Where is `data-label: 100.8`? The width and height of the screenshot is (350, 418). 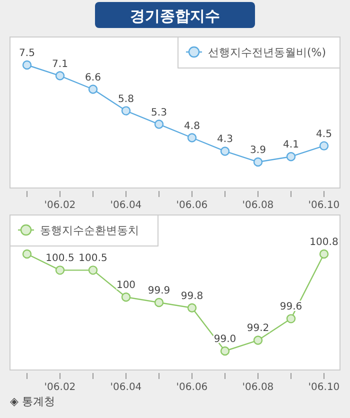
data-label: 100.8 is located at coordinates (324, 242).